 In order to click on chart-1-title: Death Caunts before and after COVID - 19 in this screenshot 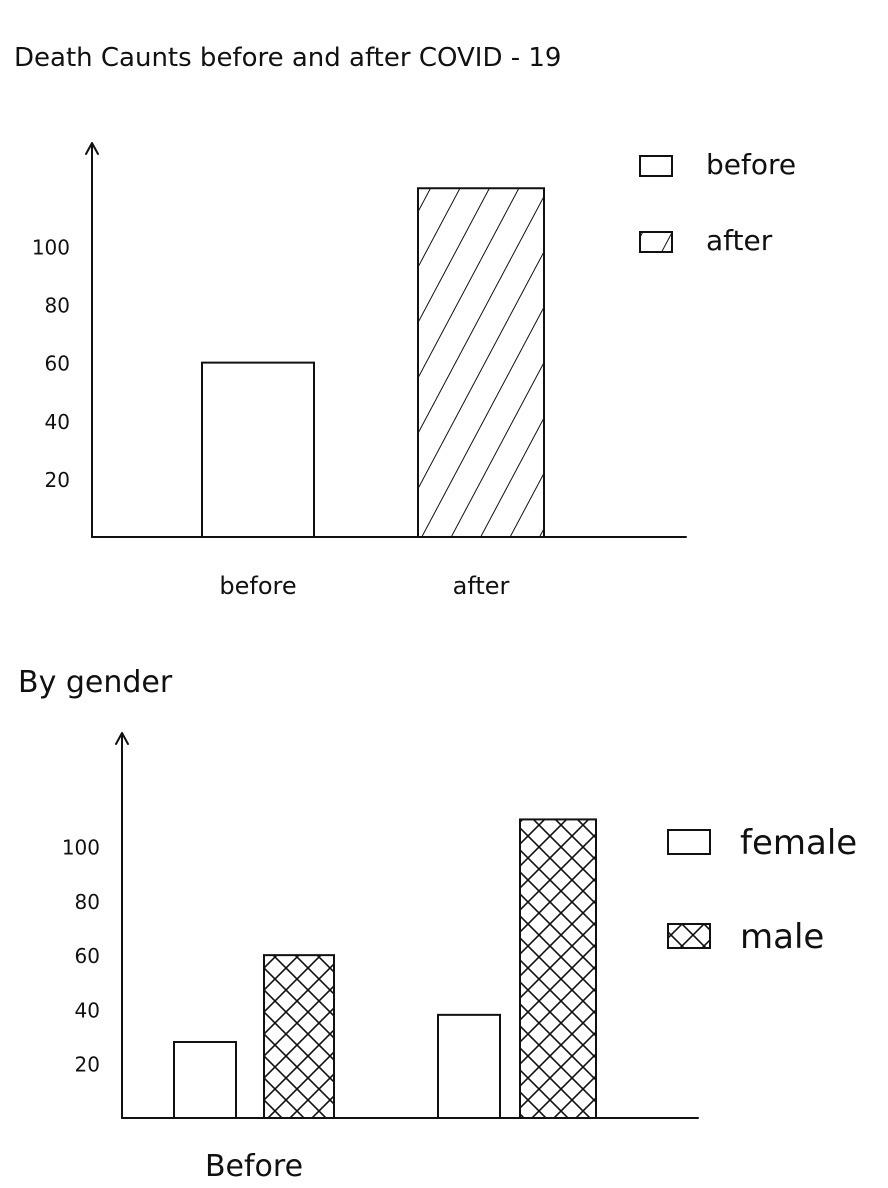, I will do `click(287, 58)`.